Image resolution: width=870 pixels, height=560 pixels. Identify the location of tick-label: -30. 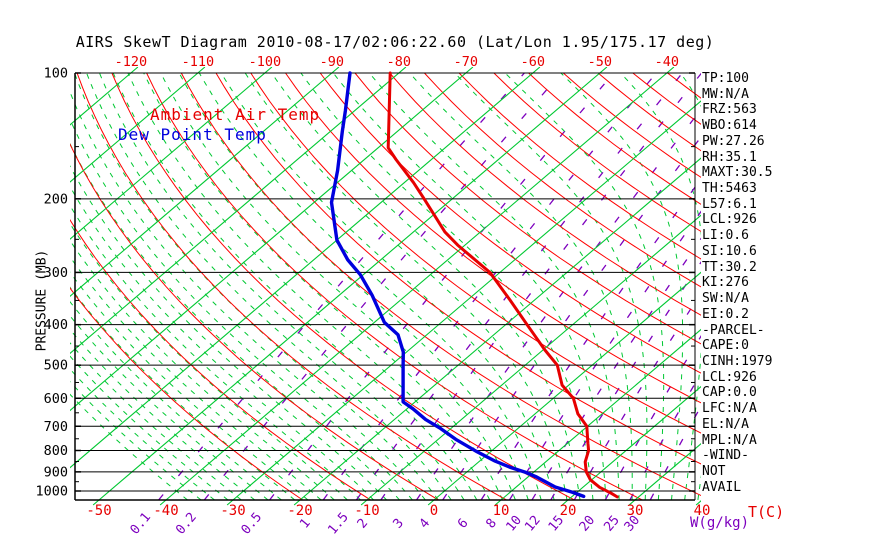
(232, 511).